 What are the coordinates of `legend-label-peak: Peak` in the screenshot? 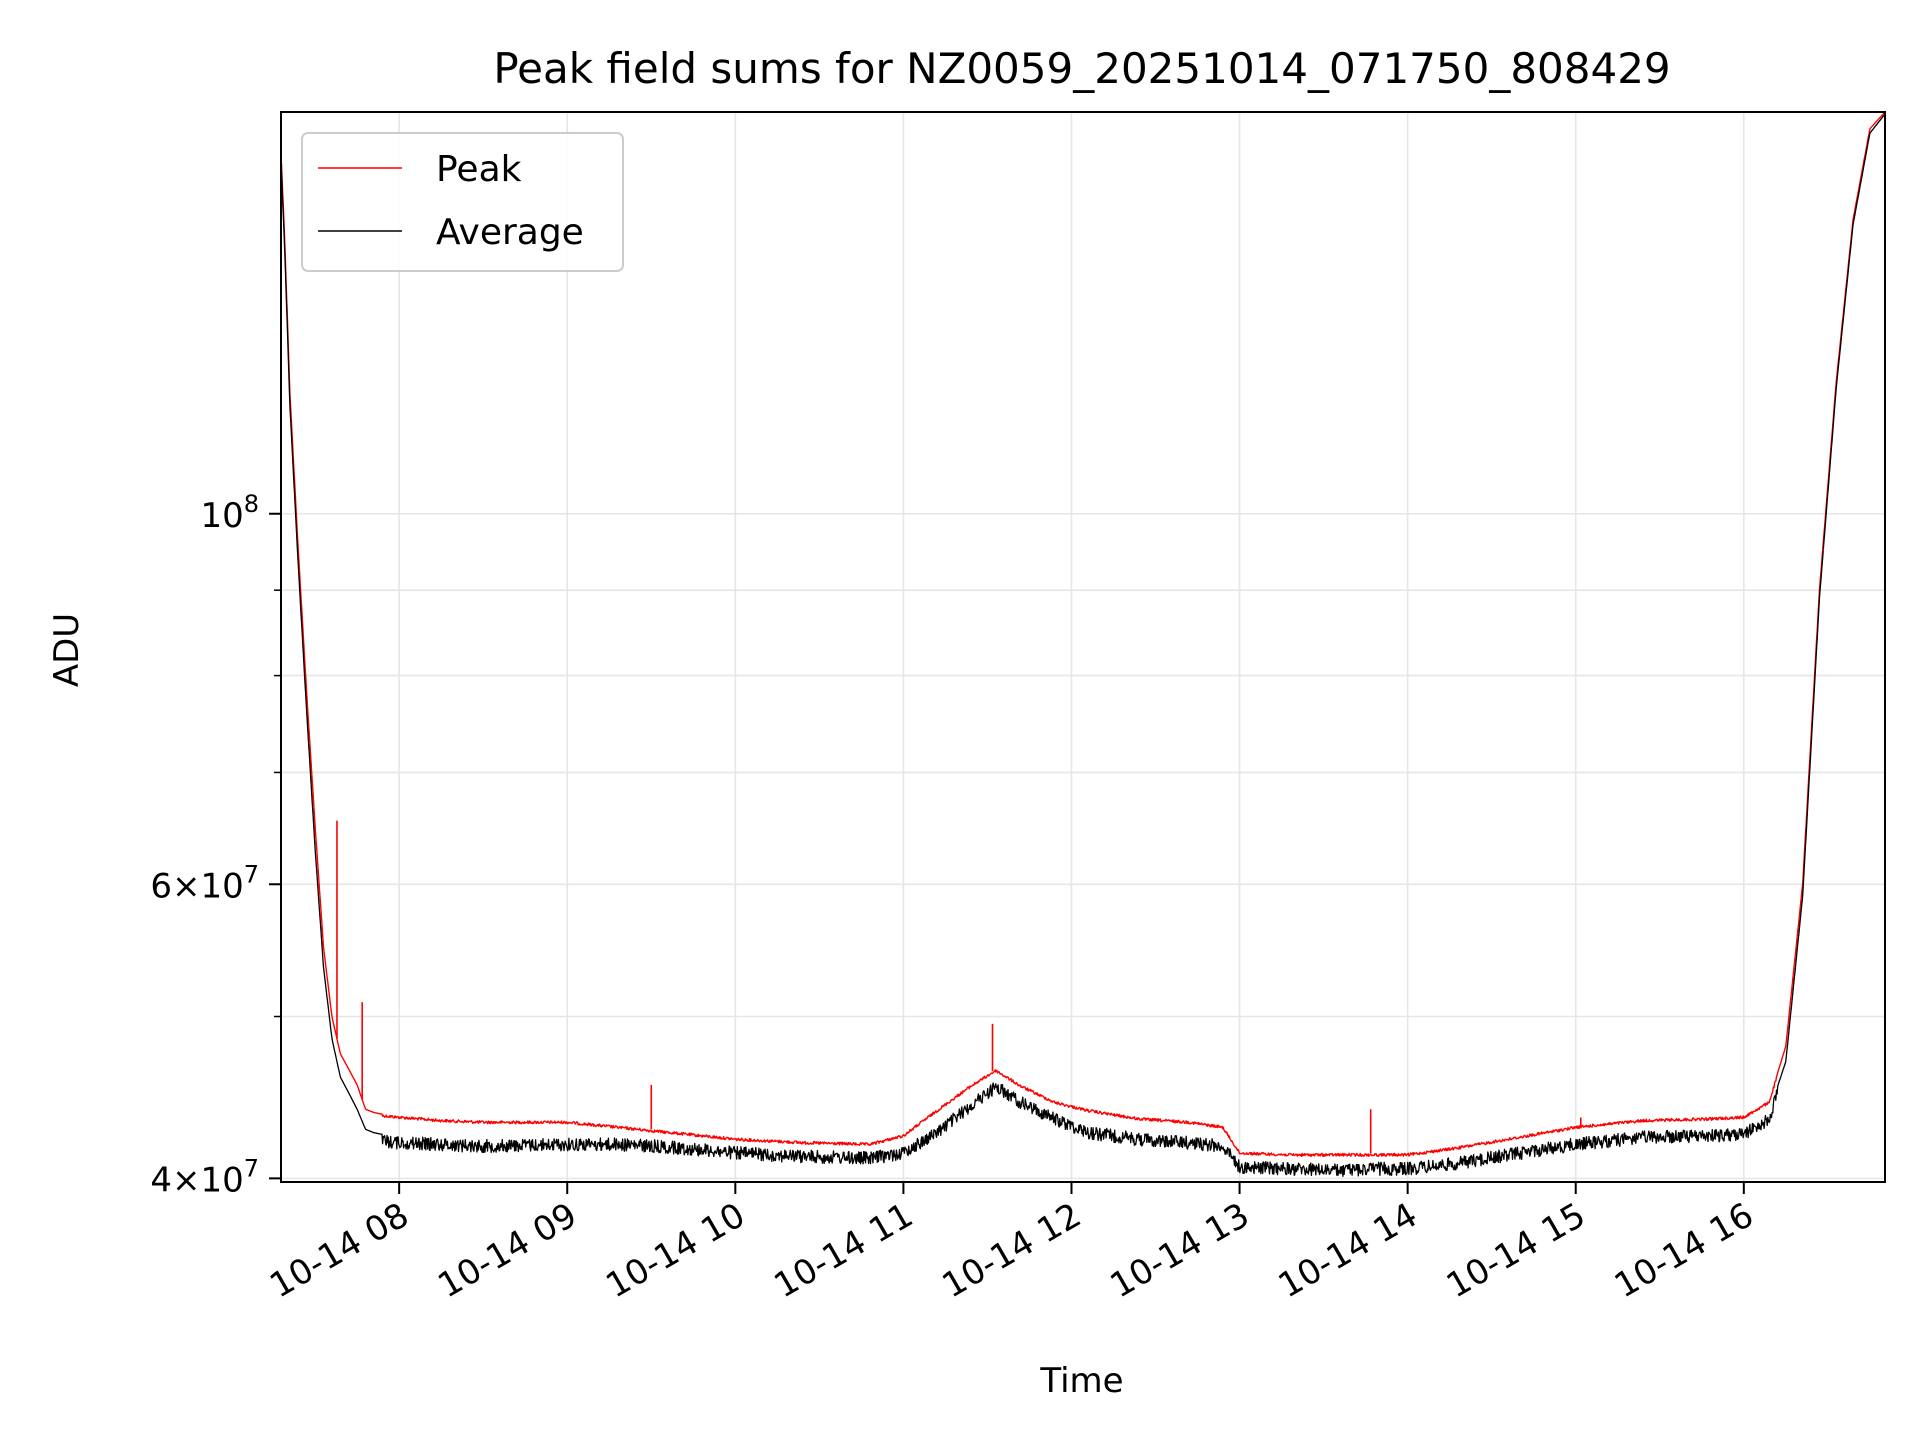 It's located at (479, 169).